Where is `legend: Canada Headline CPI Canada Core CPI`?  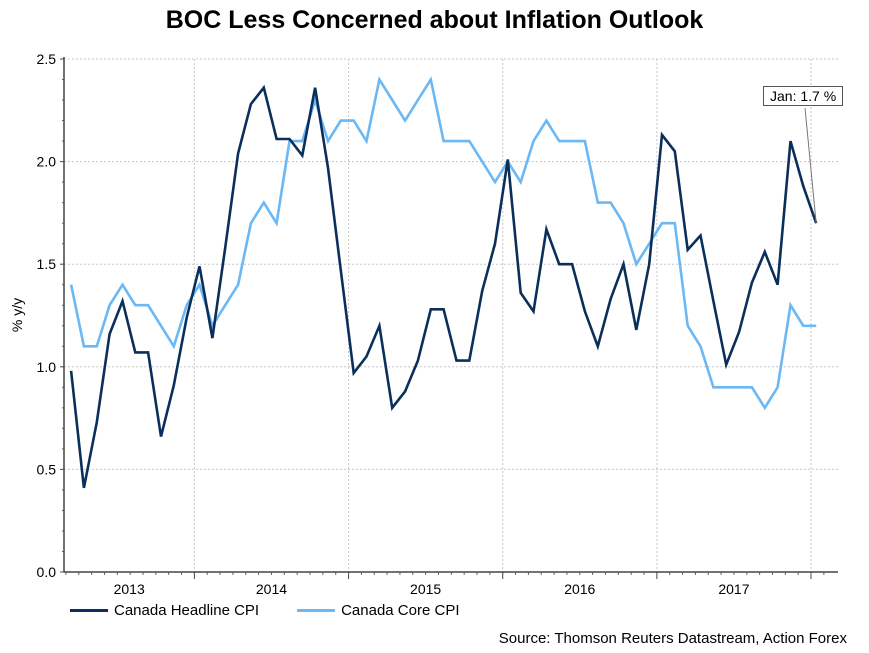 legend: Canada Headline CPI Canada Core CPI is located at coordinates (284, 610).